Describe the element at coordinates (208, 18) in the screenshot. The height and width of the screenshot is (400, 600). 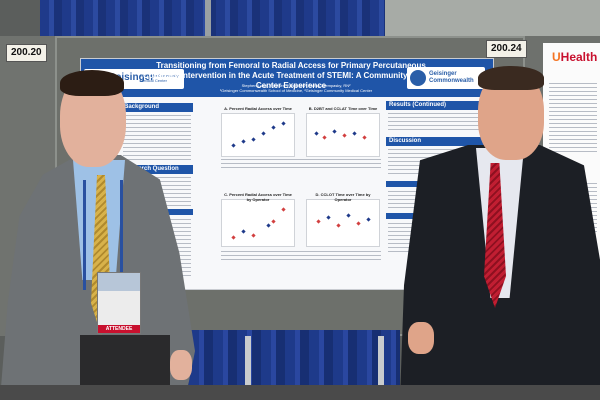
I see `metal-pole` at that location.